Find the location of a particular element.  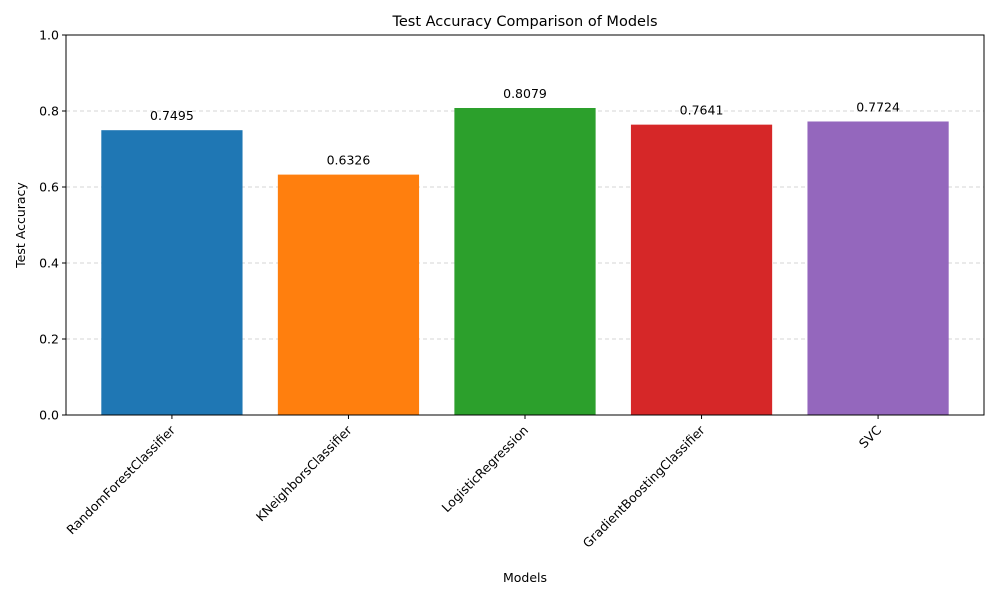

bar-value-label: 0.7495 is located at coordinates (172, 115).